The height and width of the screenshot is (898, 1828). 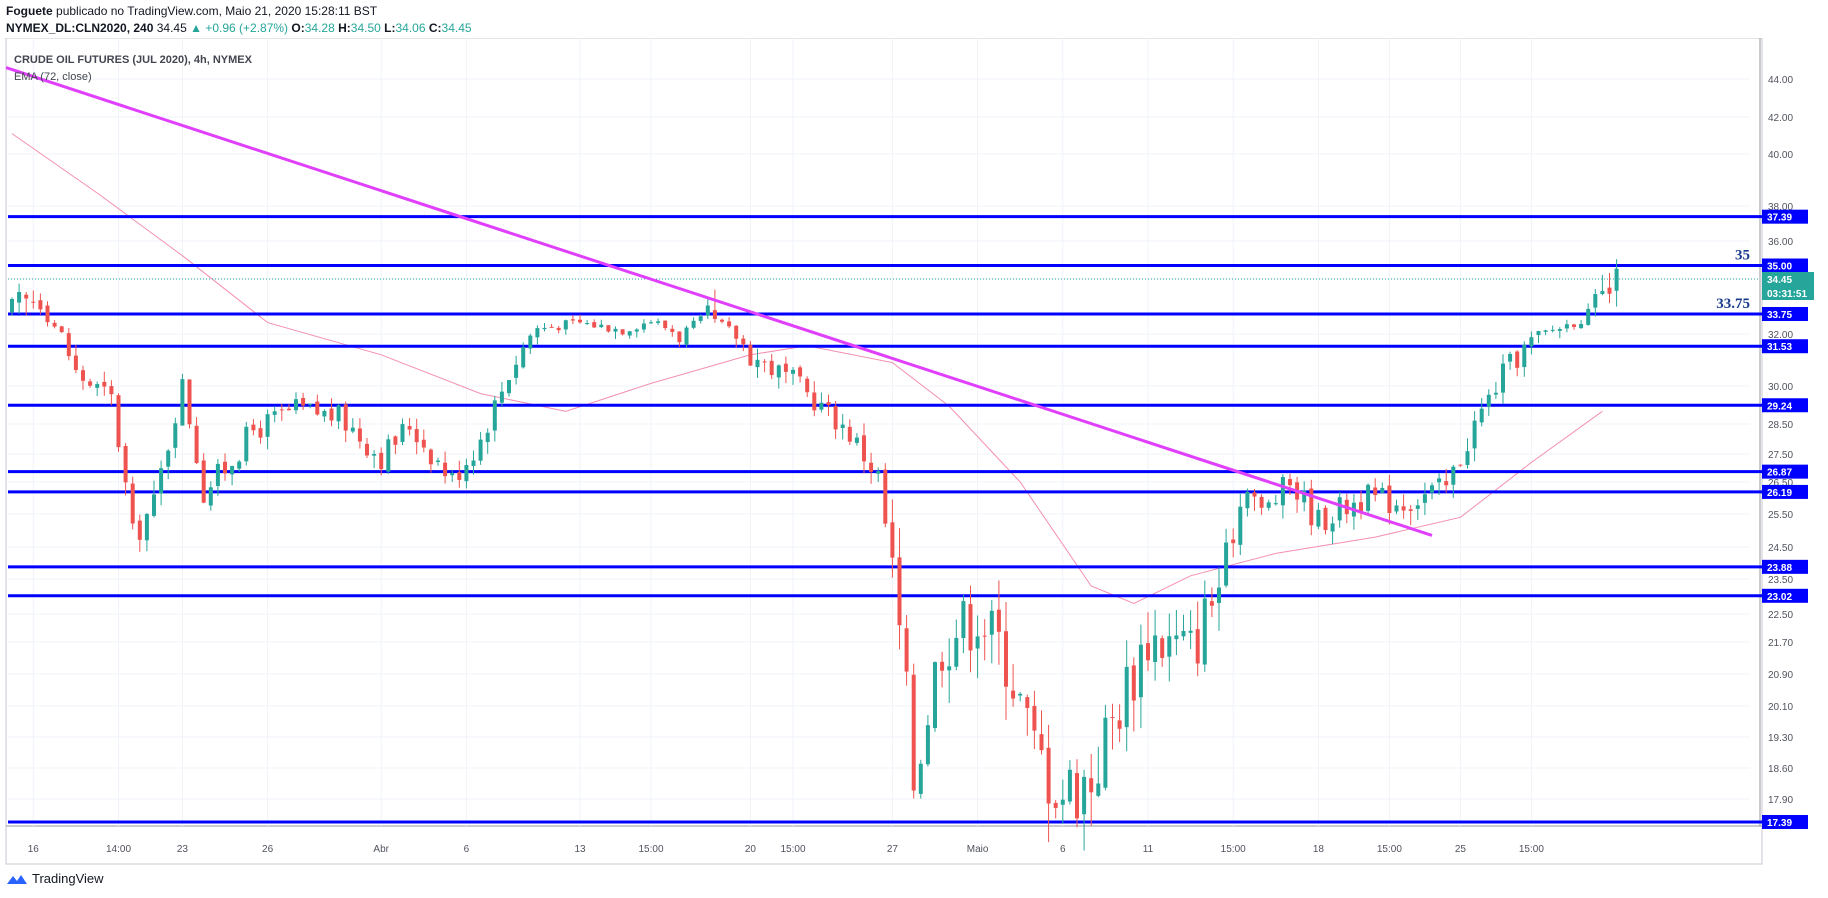 I want to click on chart-title: CRUDE OIL FUTURES (JUL 2020), 4h, NYMEX, so click(x=133, y=60).